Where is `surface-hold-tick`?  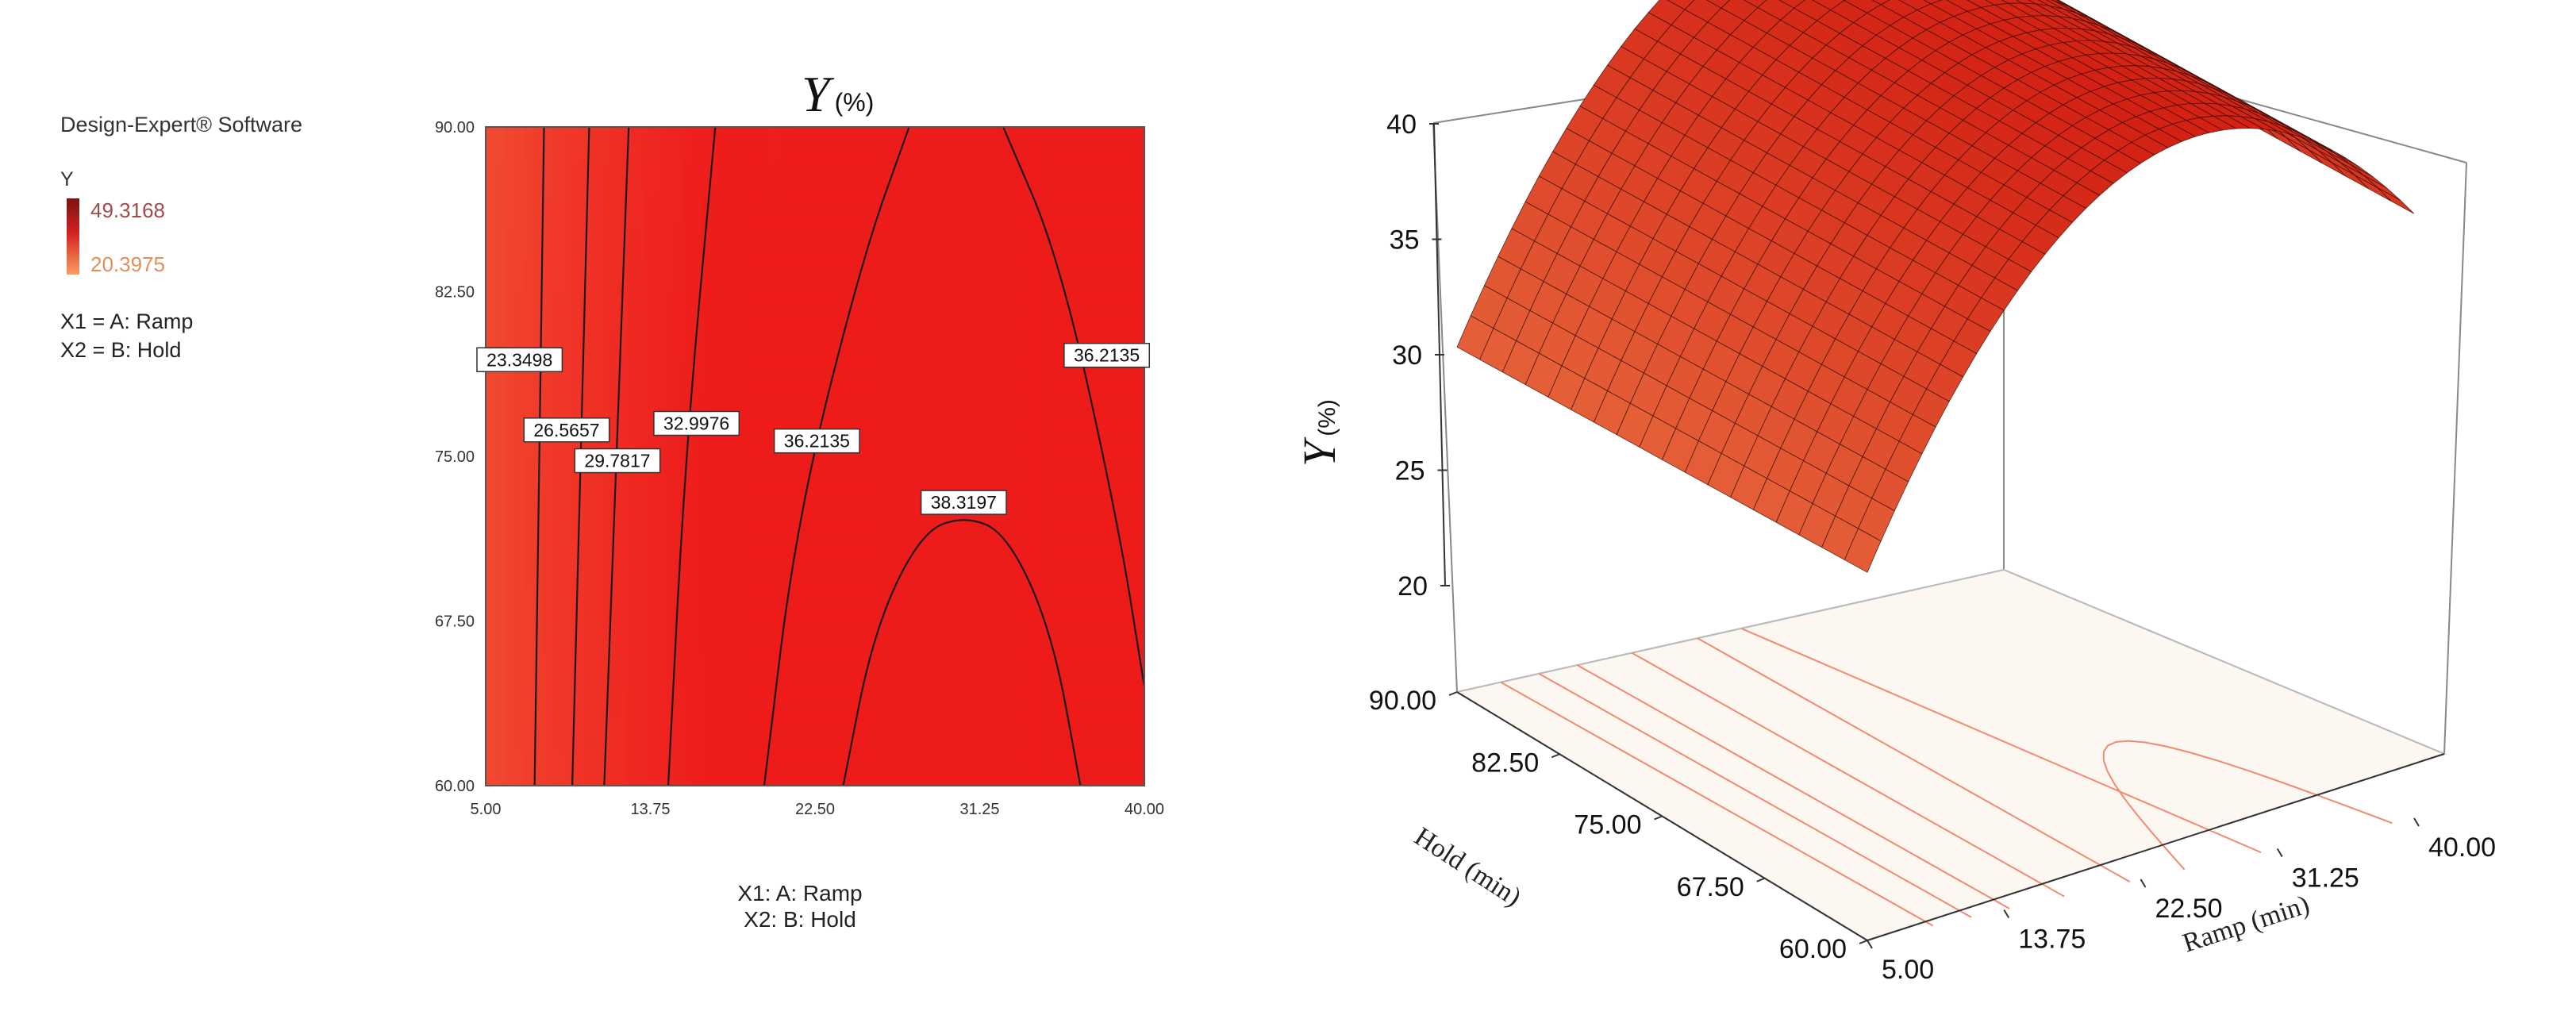 surface-hold-tick is located at coordinates (1863, 942).